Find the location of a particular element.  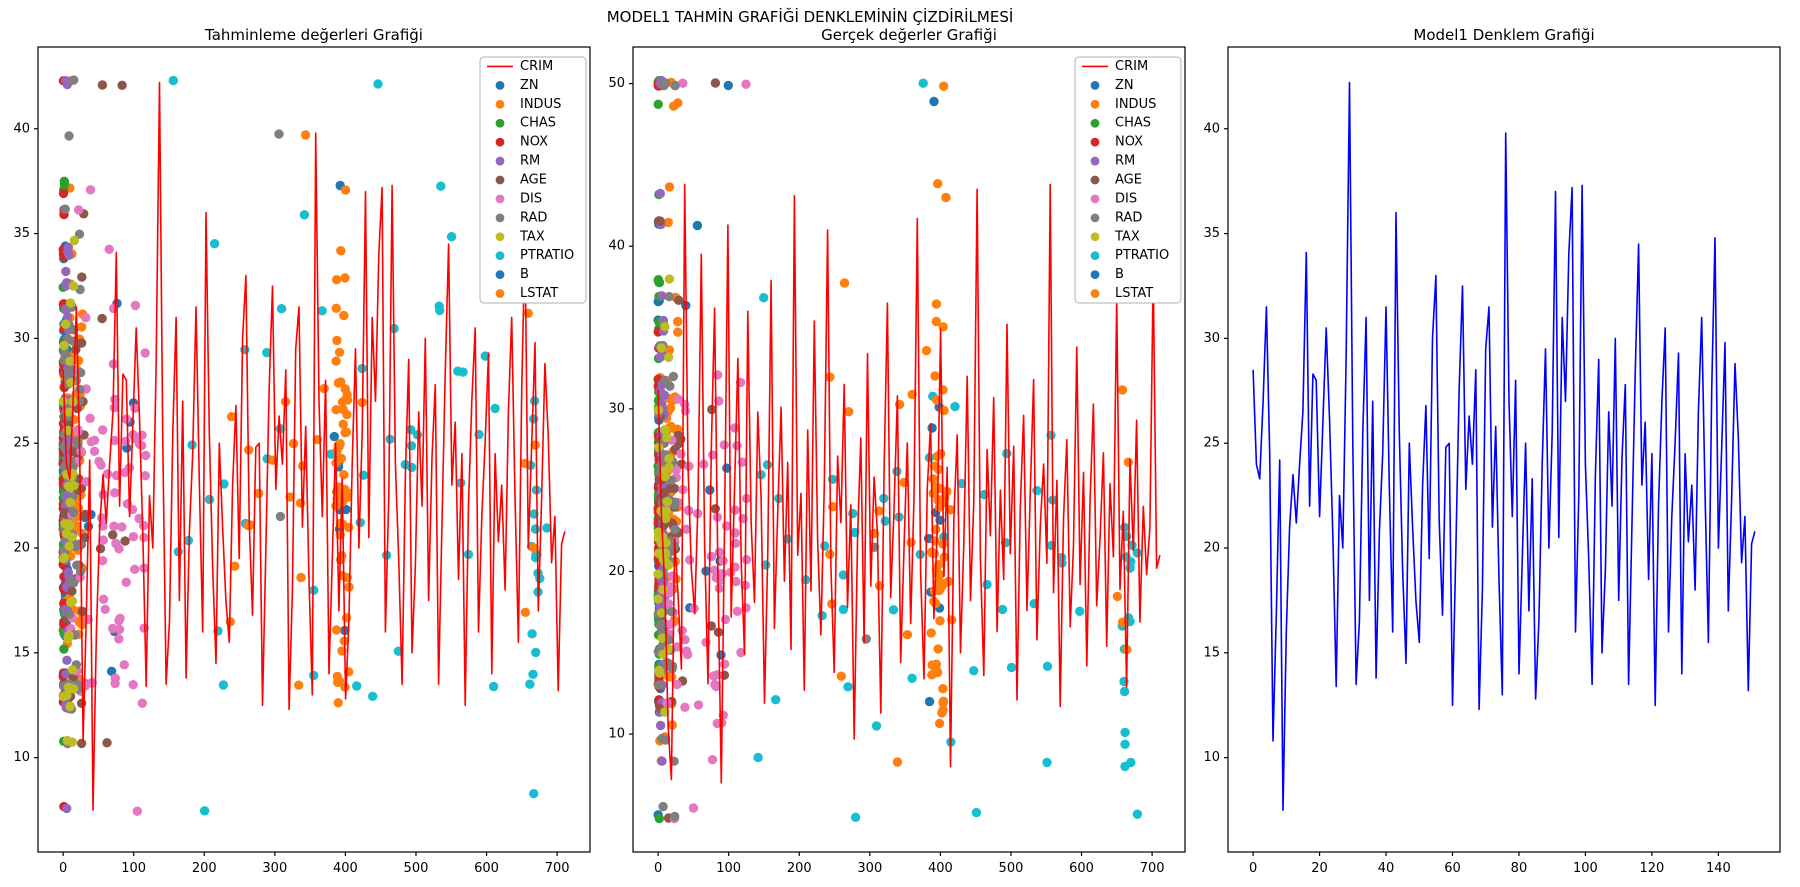

legend-item-NOX: NOX is located at coordinates (1116, 142).